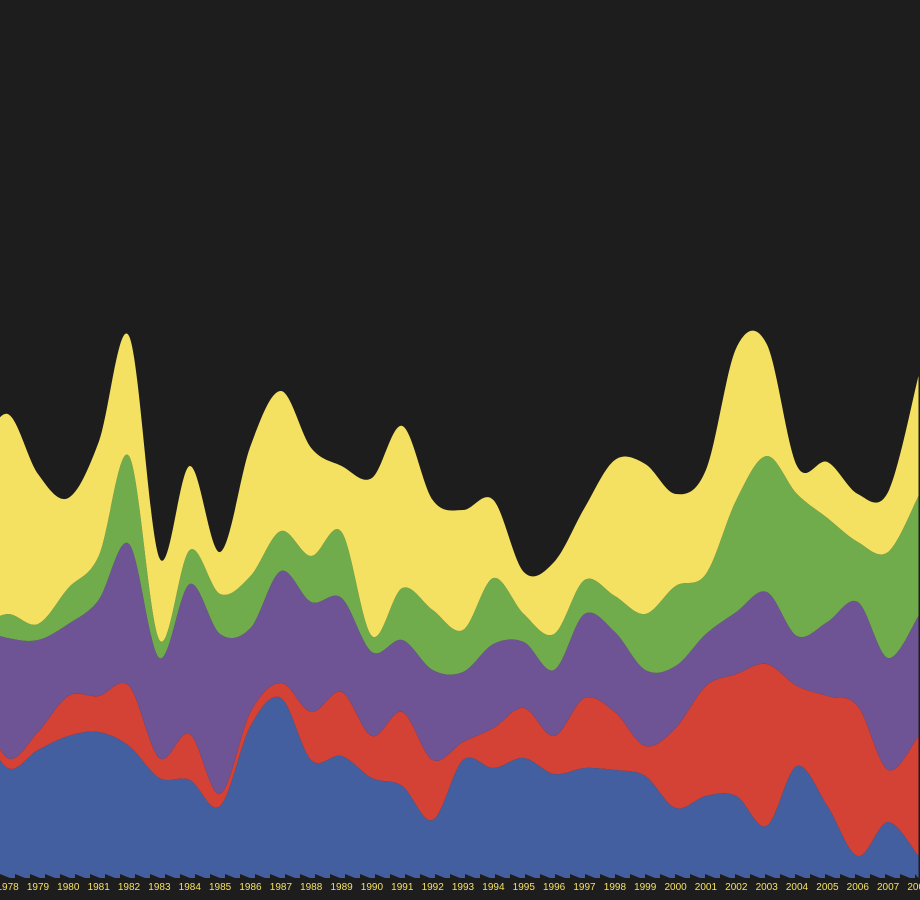  What do you see at coordinates (402, 887) in the screenshot?
I see `x-tick-label: 1991` at bounding box center [402, 887].